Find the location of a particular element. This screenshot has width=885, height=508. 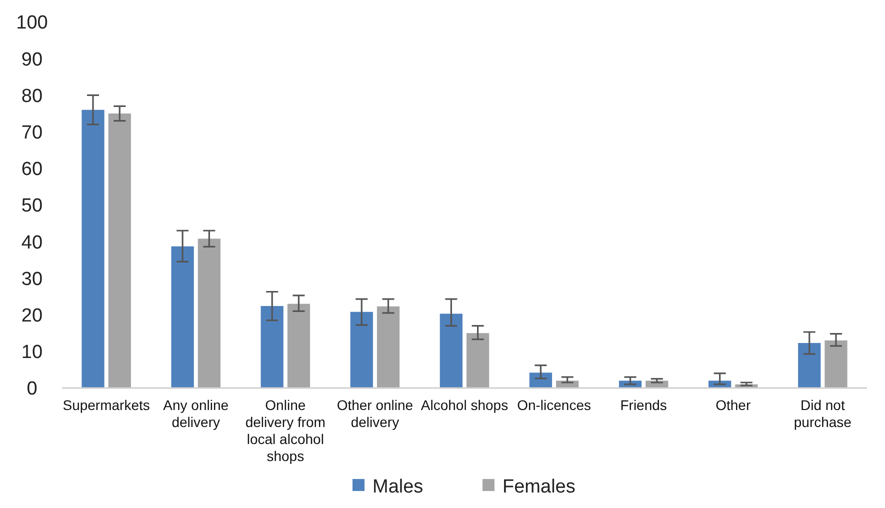

y-tick-label: 80 is located at coordinates (32, 96).